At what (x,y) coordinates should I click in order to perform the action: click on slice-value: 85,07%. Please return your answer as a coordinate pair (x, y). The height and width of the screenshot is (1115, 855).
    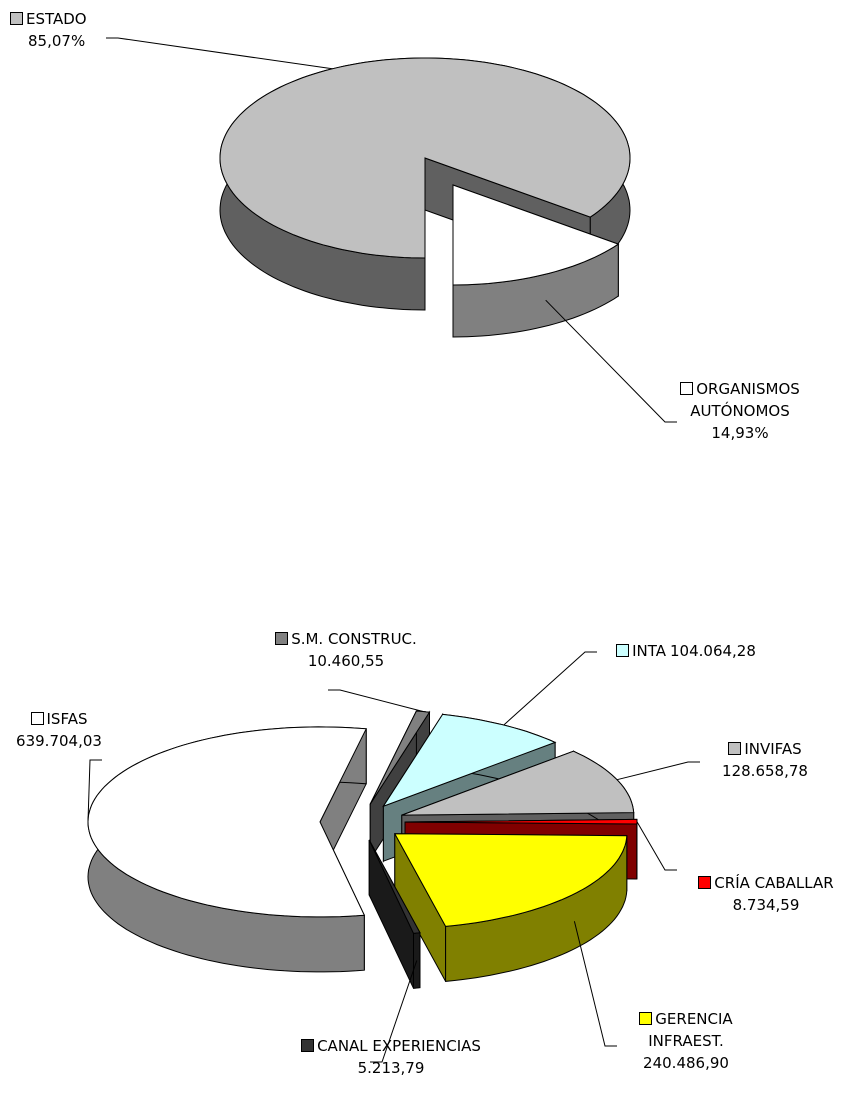
    Looking at the image, I should click on (57, 41).